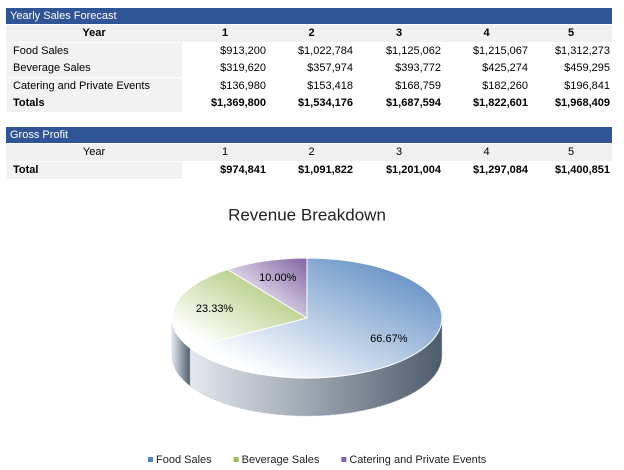  I want to click on cell-value: $168,759, so click(418, 85).